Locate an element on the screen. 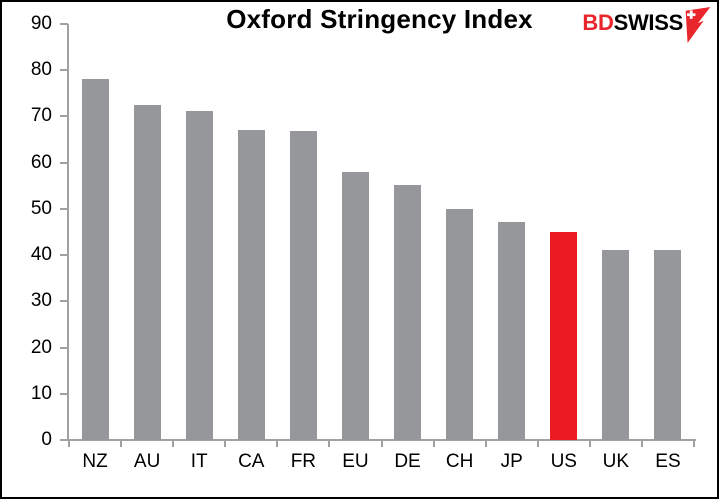  bar-it is located at coordinates (199, 275).